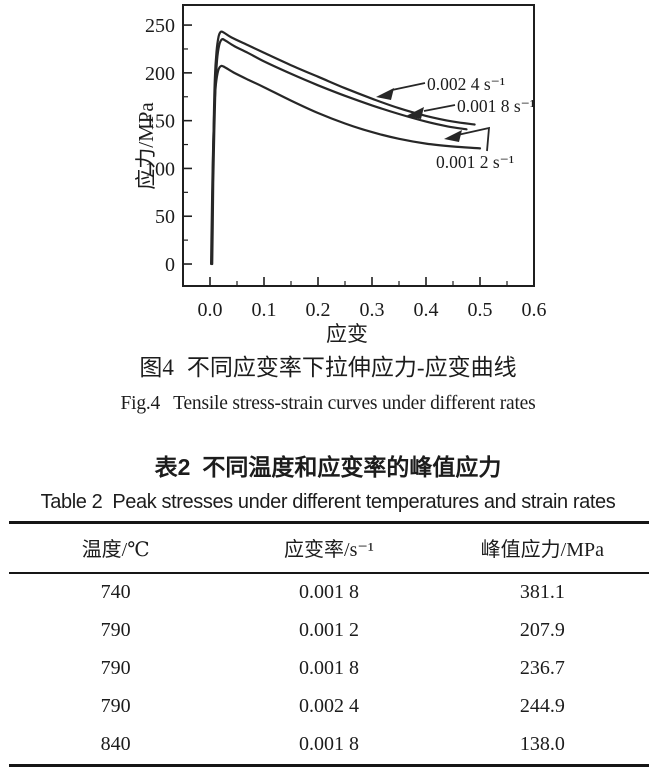 The height and width of the screenshot is (767, 656). Describe the element at coordinates (140, 404) in the screenshot. I see `figure-number-en: Fig.4` at that location.